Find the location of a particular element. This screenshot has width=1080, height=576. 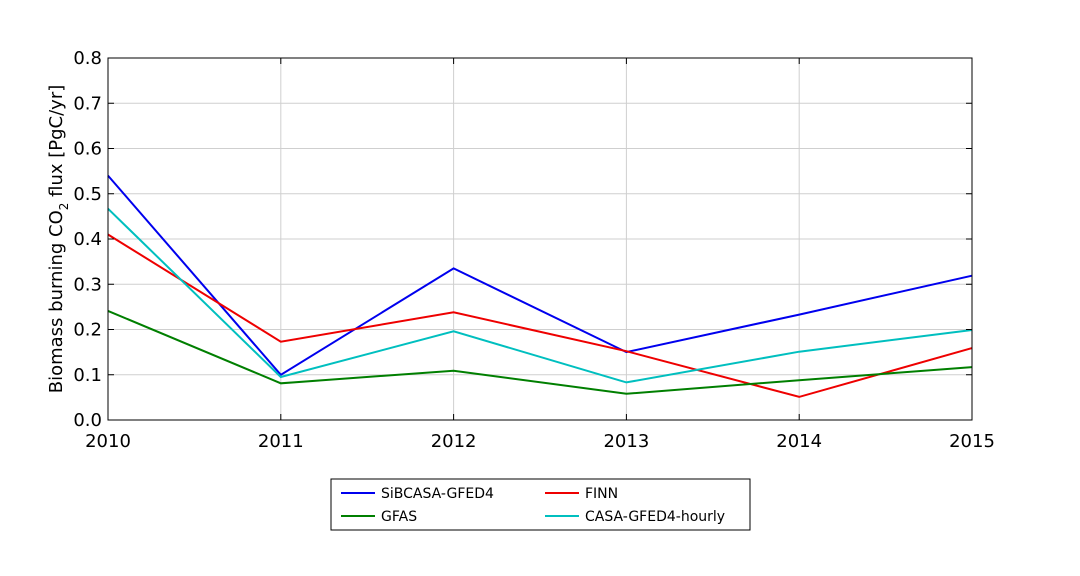

y-tick-label: 0.7 is located at coordinates (87, 103).